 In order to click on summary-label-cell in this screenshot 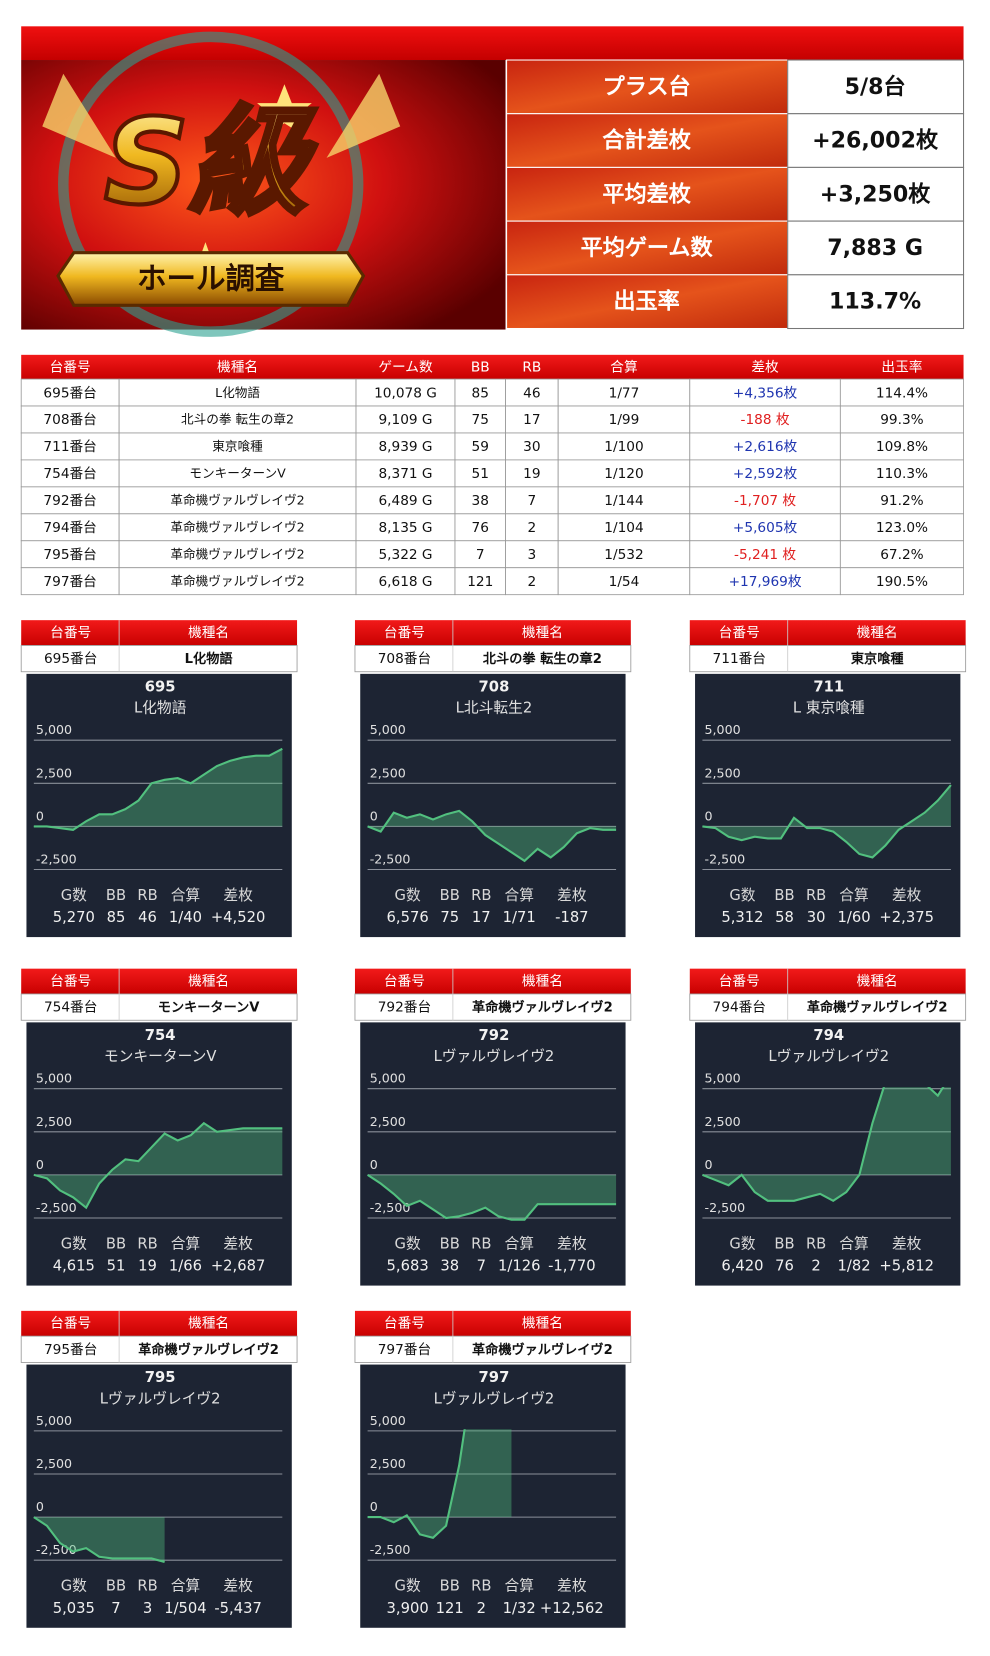, I will do `click(647, 302)`.